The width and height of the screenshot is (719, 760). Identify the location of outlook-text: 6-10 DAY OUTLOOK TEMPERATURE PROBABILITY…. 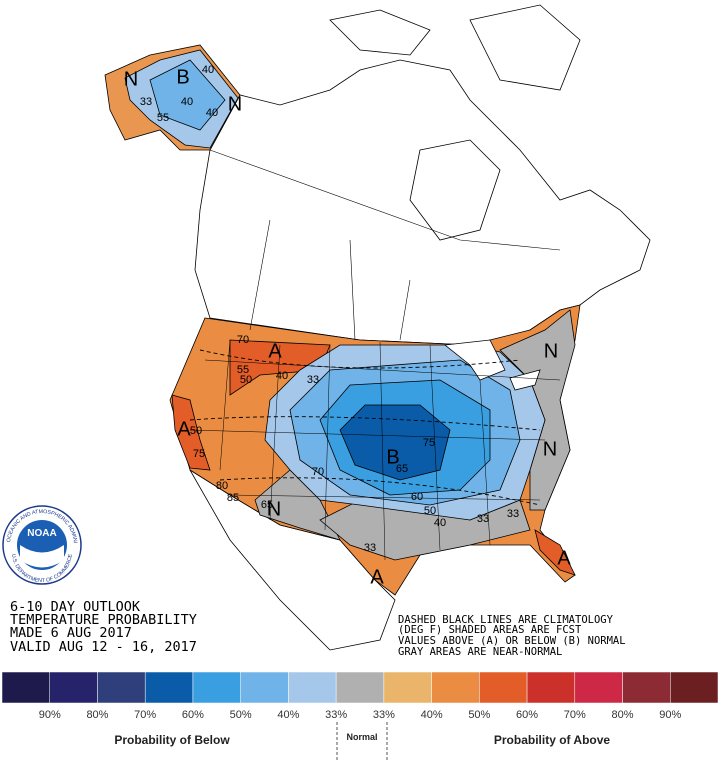
(103, 627).